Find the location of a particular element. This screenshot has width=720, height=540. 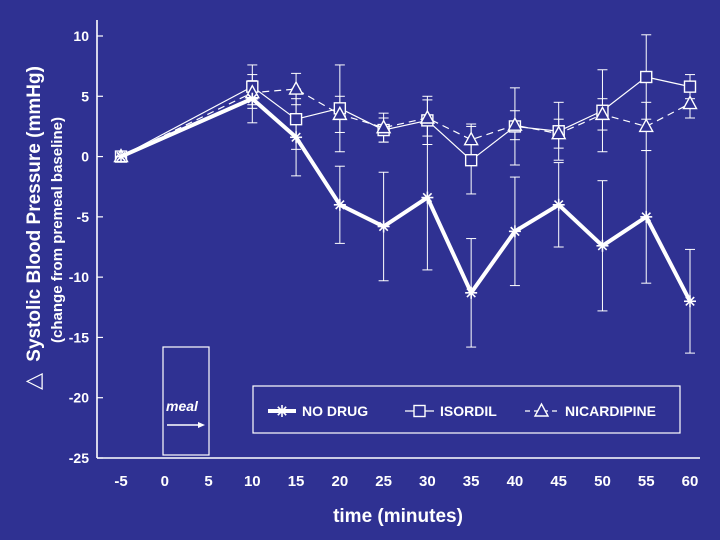

legend-label-nicardipine: NICARDIPINE is located at coordinates (610, 411).